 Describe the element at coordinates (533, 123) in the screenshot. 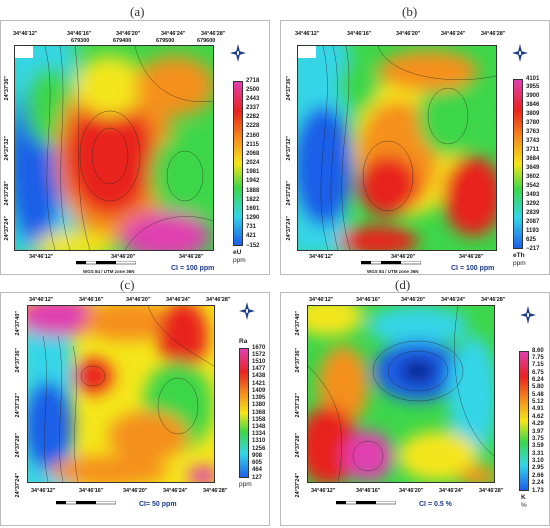

I see `legend-tick-label: 3780` at that location.